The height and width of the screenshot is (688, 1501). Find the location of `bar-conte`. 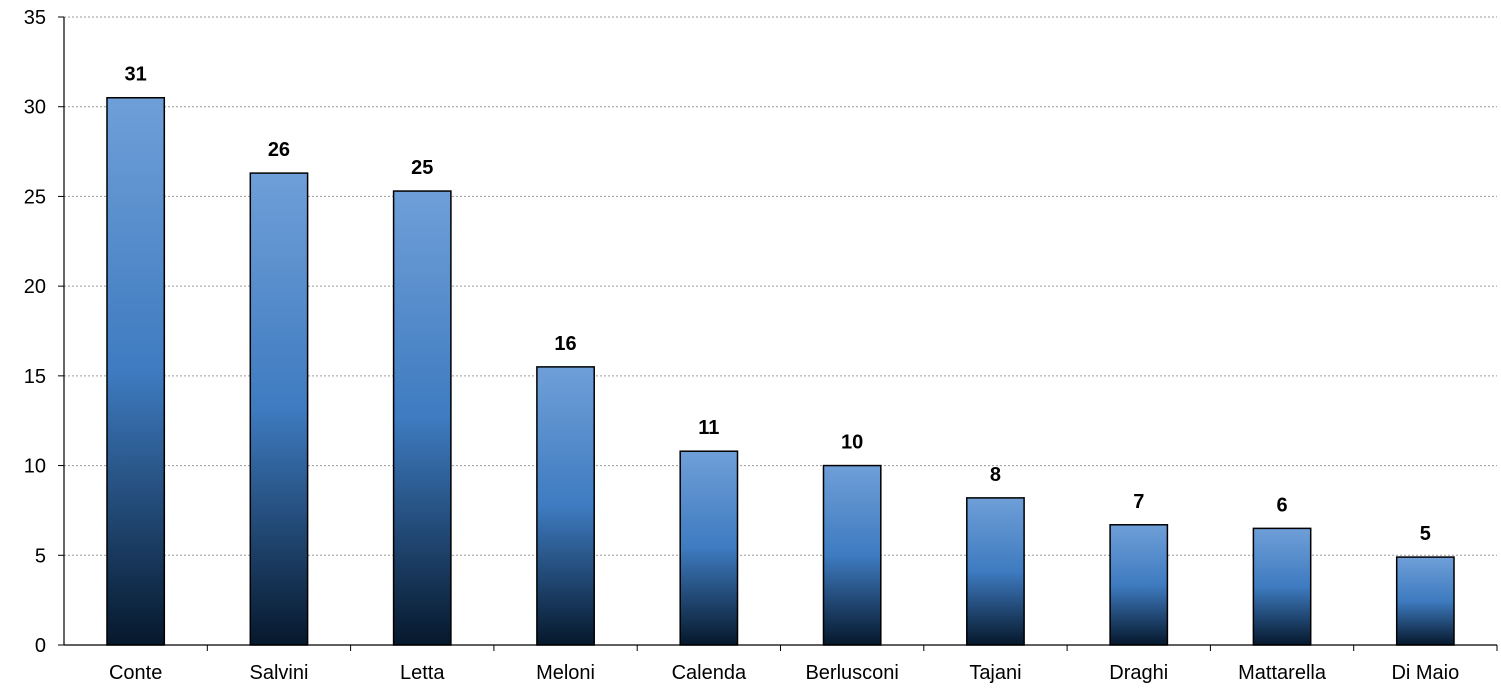

bar-conte is located at coordinates (136, 371).